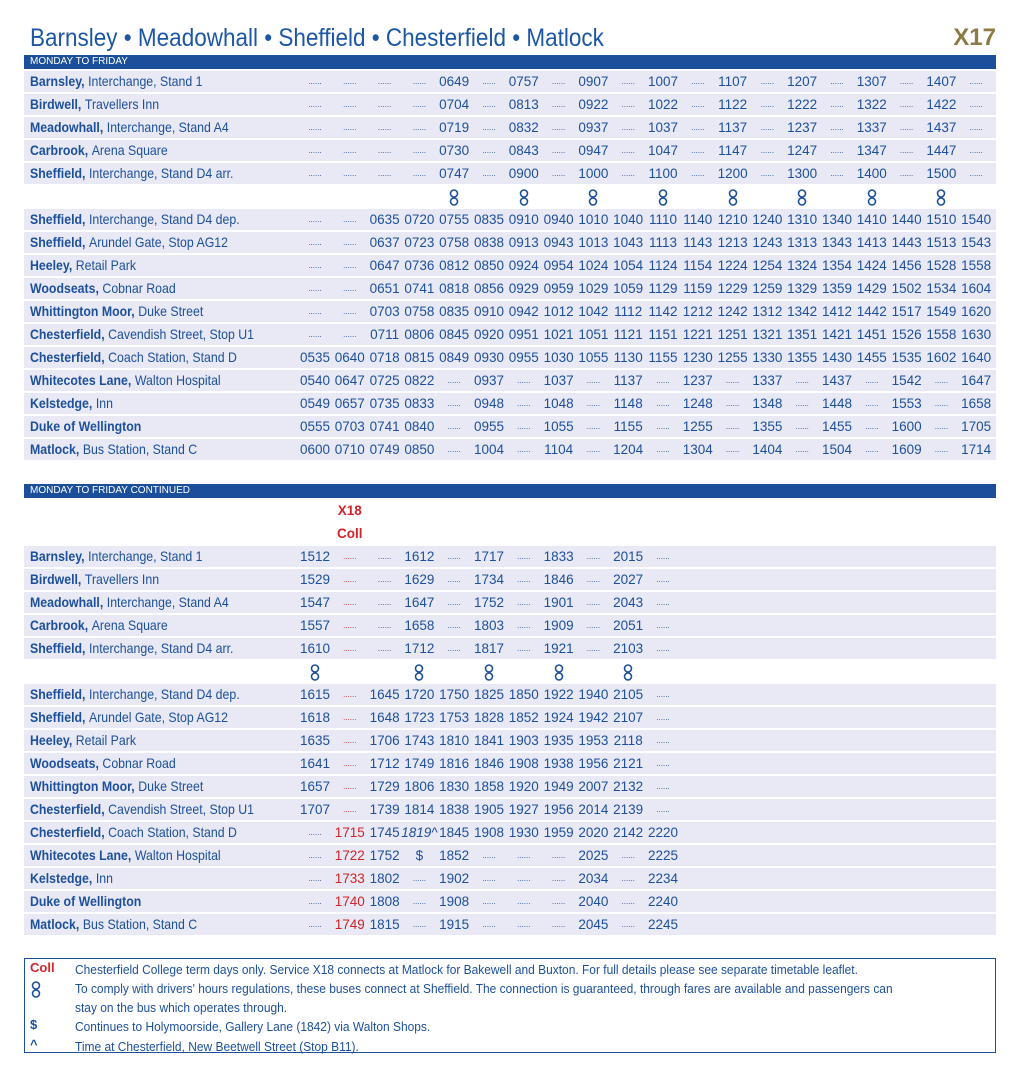 This screenshot has height=1081, width=1020. Describe the element at coordinates (941, 127) in the screenshot. I see `time-cell: 1437` at that location.